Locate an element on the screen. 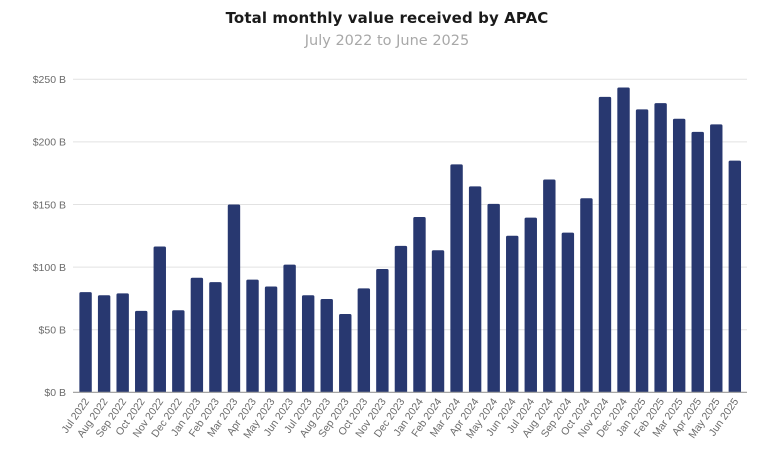 The image size is (774, 461). bar-nov-2024 is located at coordinates (605, 244).